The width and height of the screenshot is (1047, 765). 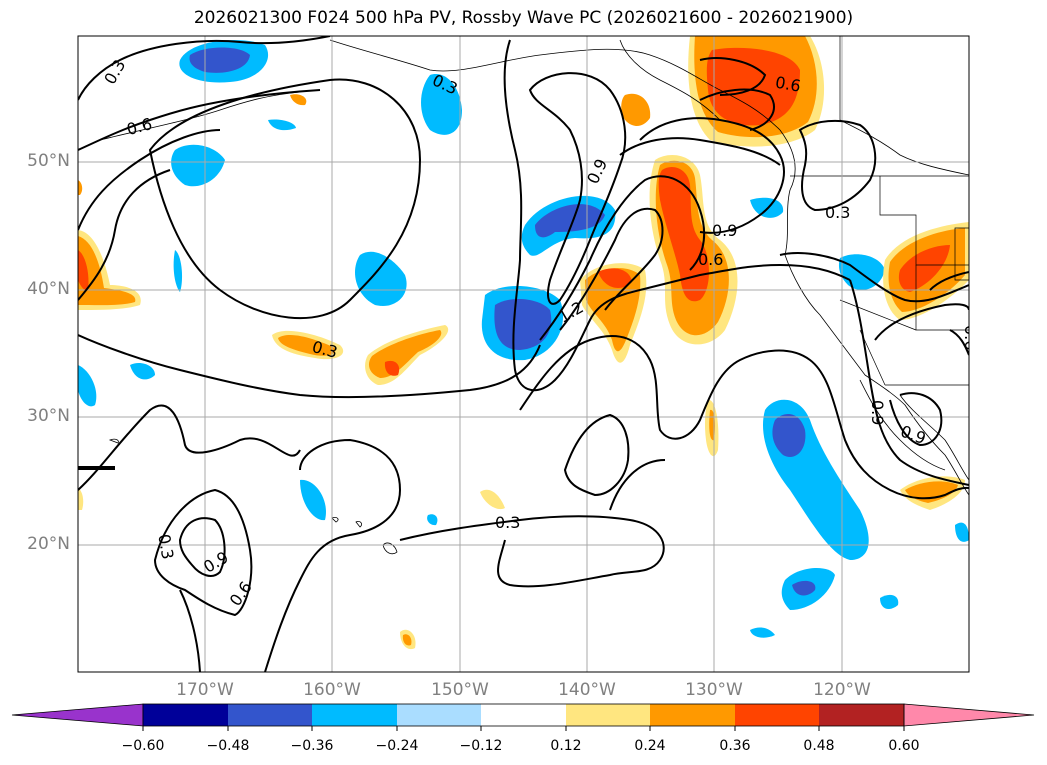 I want to click on colorbar-tick-label: 0.24, so click(x=650, y=746).